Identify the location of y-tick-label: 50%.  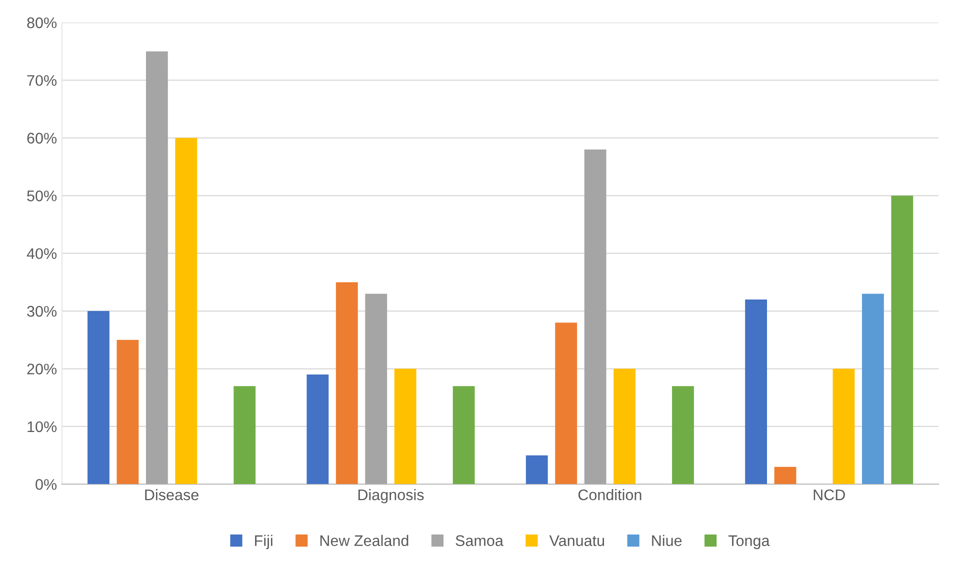
(42, 196).